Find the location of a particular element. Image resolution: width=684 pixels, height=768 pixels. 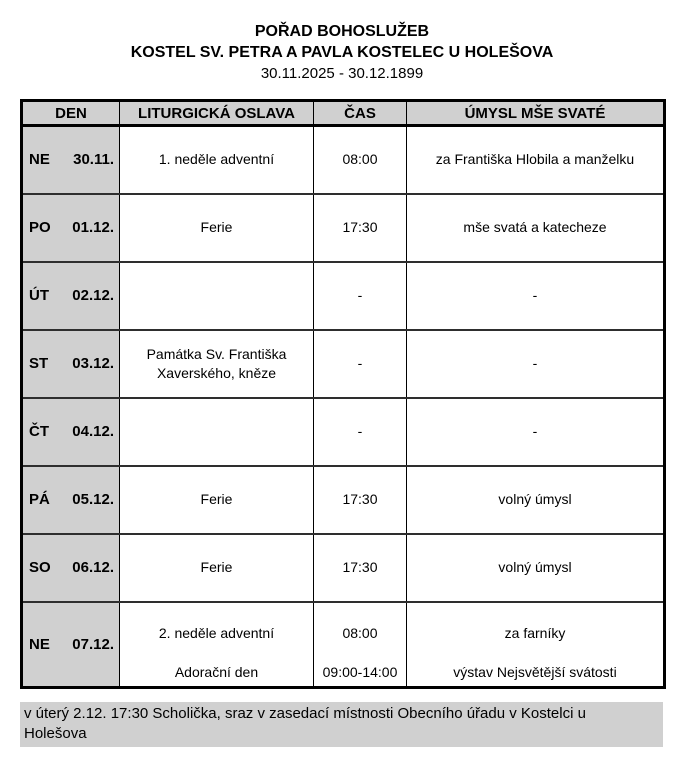

celebration-cell: Památka Sv. Františka Xaverského, kněze is located at coordinates (216, 363).